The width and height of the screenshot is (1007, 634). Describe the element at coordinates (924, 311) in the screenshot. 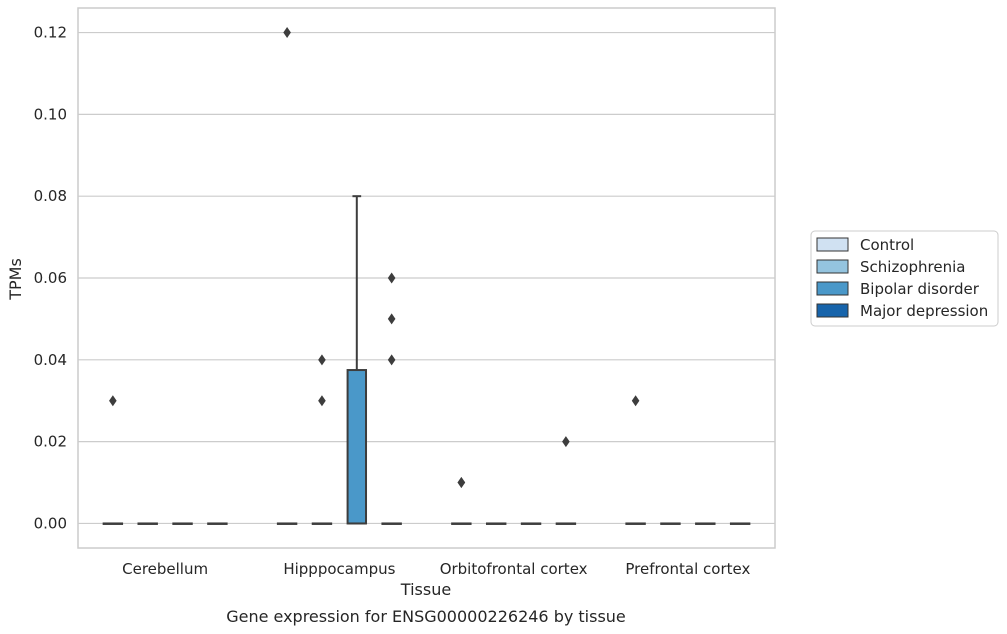

I see `legend-label: Major depression` at that location.